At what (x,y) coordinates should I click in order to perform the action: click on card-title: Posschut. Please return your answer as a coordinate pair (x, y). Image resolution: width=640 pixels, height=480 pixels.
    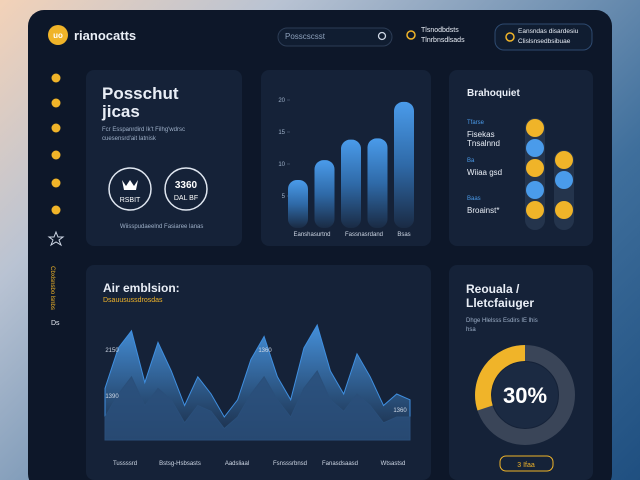
    Looking at the image, I should click on (140, 93).